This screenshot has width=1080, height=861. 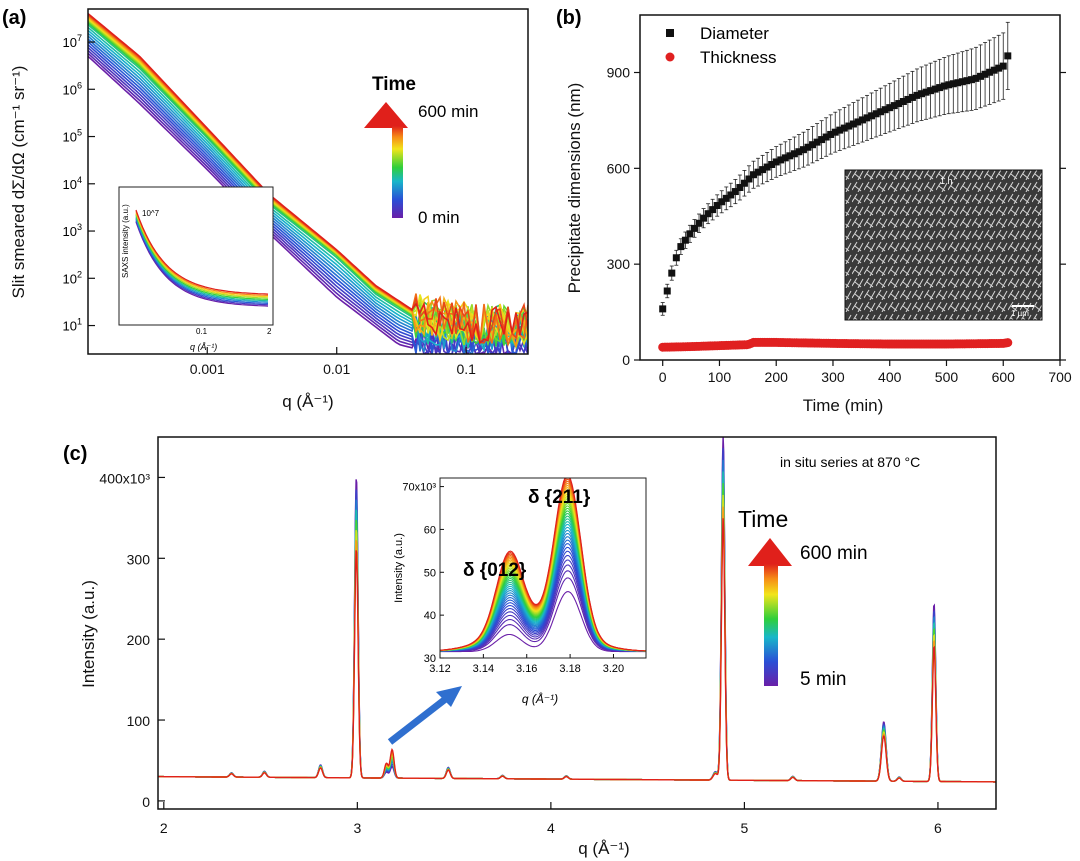 What do you see at coordinates (720, 377) in the screenshot?
I see `panel-b-xtick: 100` at bounding box center [720, 377].